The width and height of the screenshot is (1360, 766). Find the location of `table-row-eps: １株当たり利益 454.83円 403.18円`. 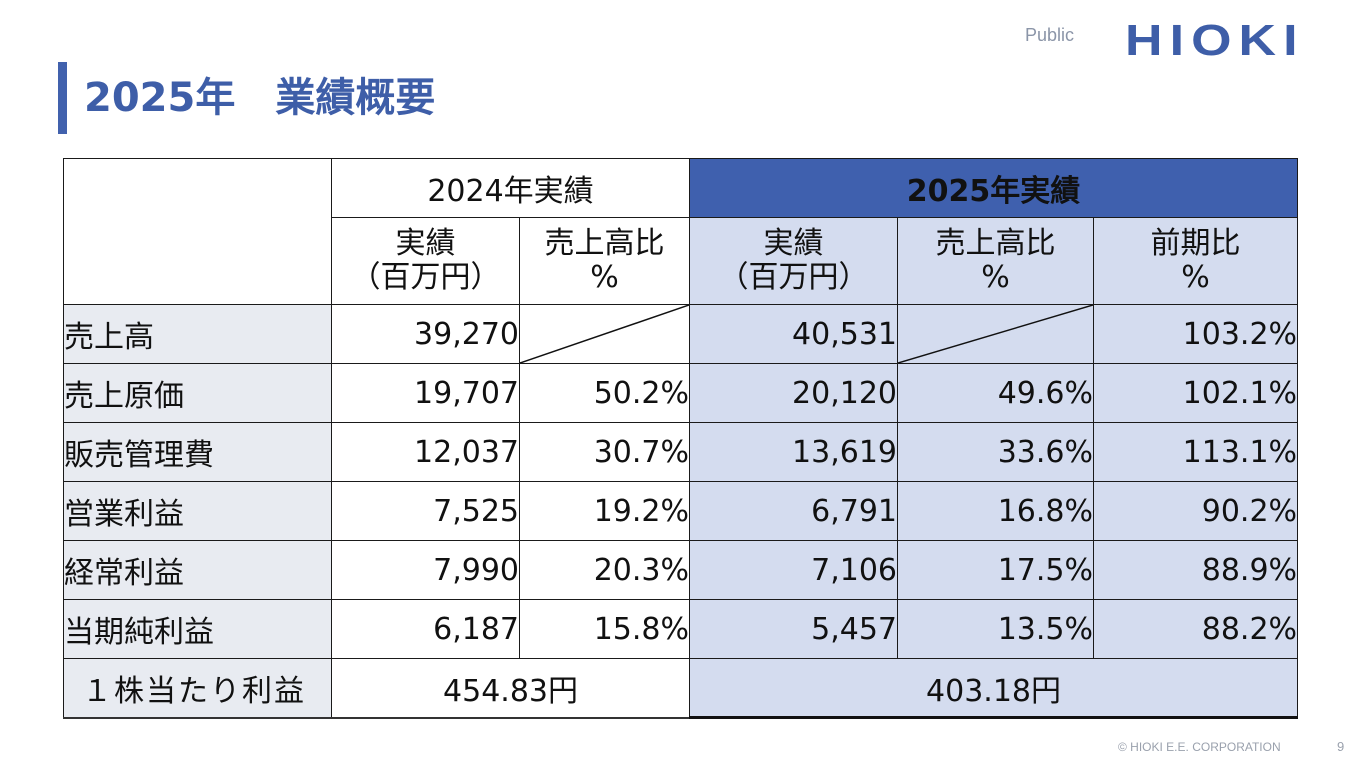

table-row-eps: １株当たり利益 454.83円 403.18円 is located at coordinates (681, 688).